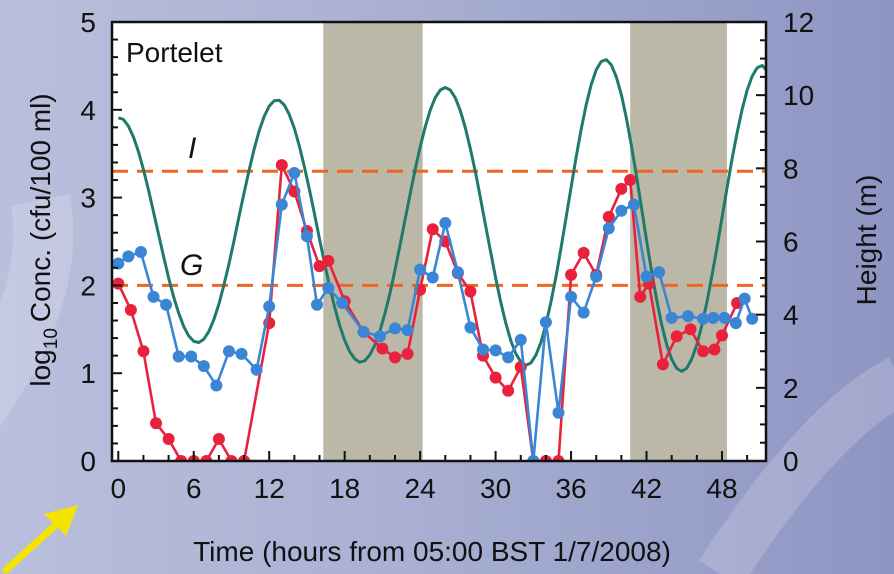  I want to click on reference-label-g: G, so click(191, 265).